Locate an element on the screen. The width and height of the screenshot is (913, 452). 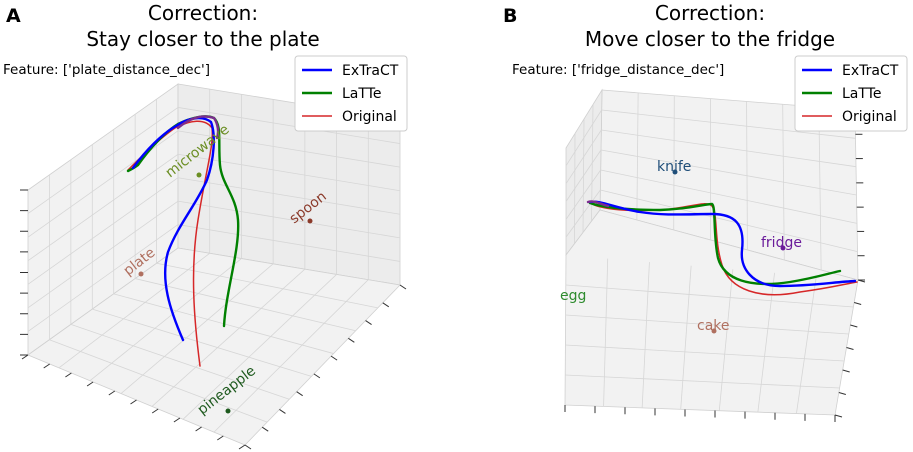
object-label: fridge is located at coordinates (781, 243).